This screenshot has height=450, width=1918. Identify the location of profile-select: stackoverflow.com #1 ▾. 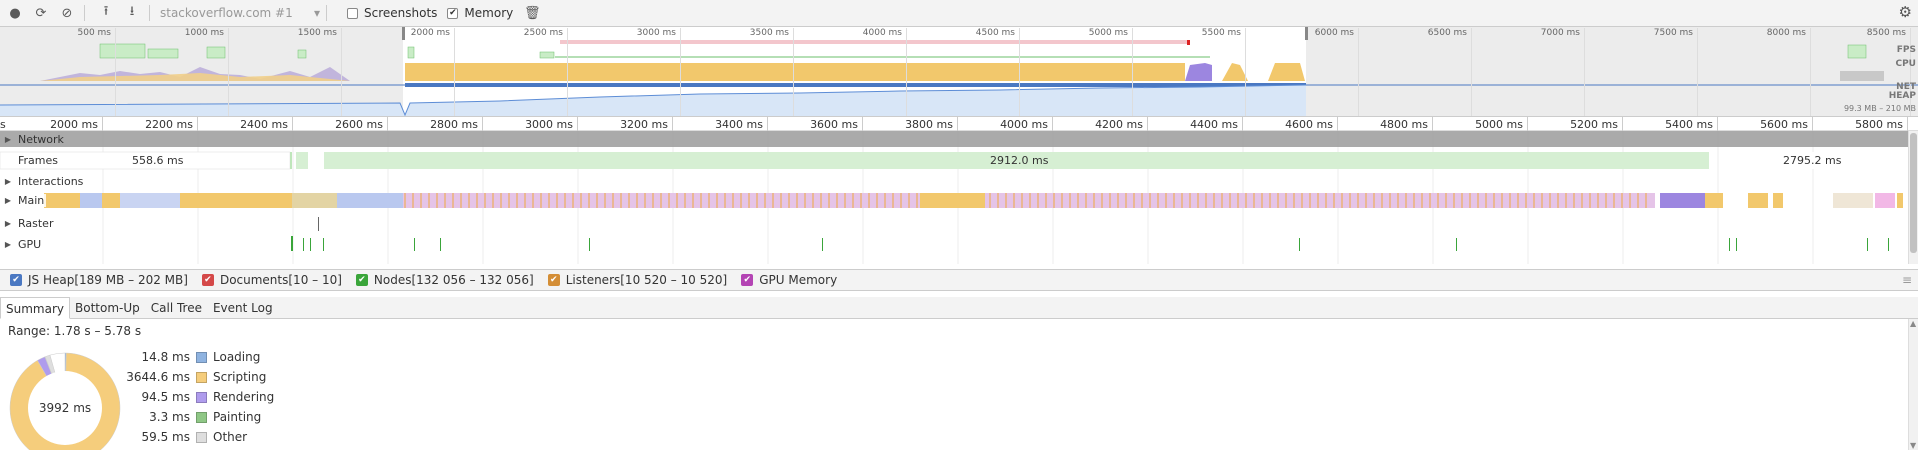
(240, 13).